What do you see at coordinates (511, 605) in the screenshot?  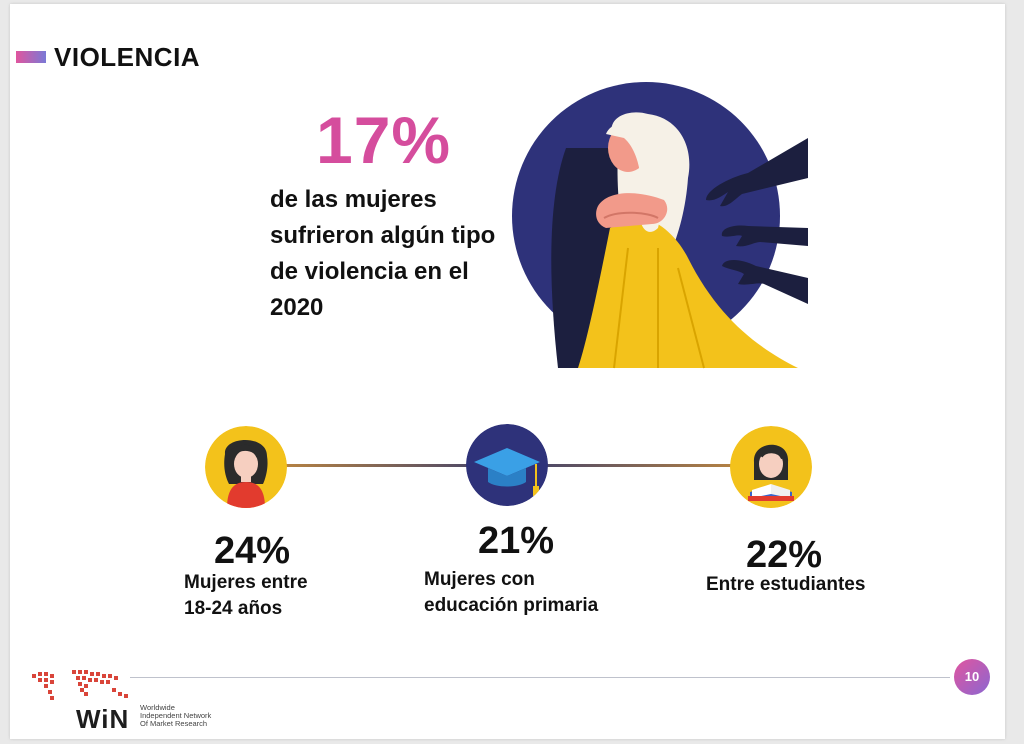 I see `stat-label-line: educación primaria` at bounding box center [511, 605].